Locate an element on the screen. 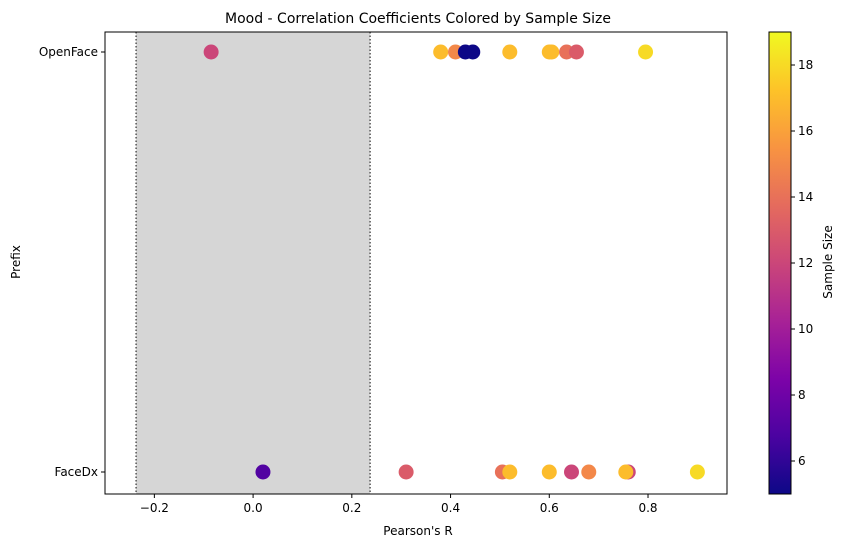 The height and width of the screenshot is (547, 846). colorbar: 6 8 10 12 14 16 18 is located at coordinates (790, 263).